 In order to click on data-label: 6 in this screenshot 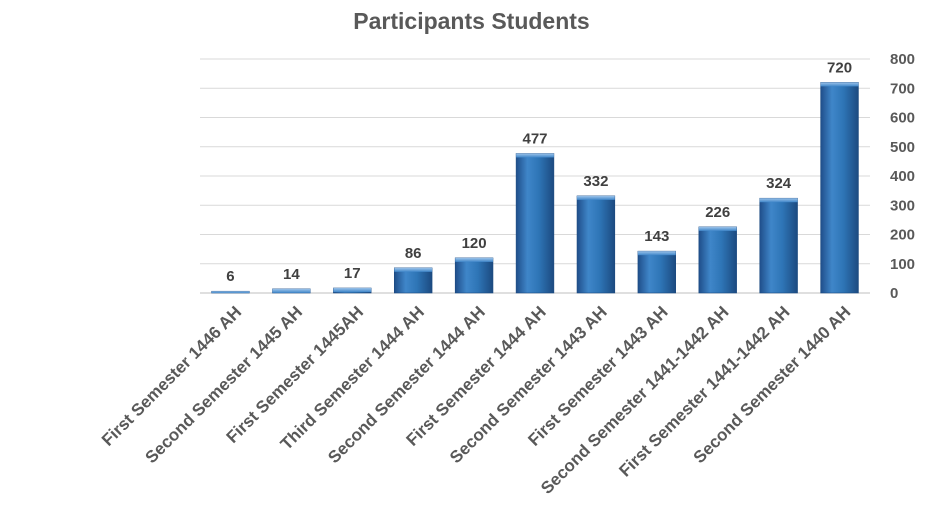, I will do `click(230, 276)`.